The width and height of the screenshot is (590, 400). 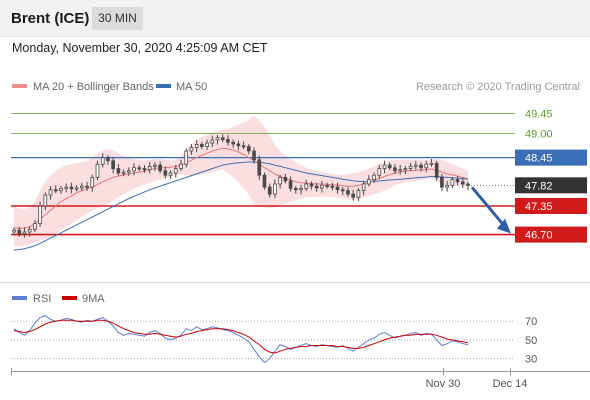 I want to click on forecast-arrowhead, so click(x=504, y=226).